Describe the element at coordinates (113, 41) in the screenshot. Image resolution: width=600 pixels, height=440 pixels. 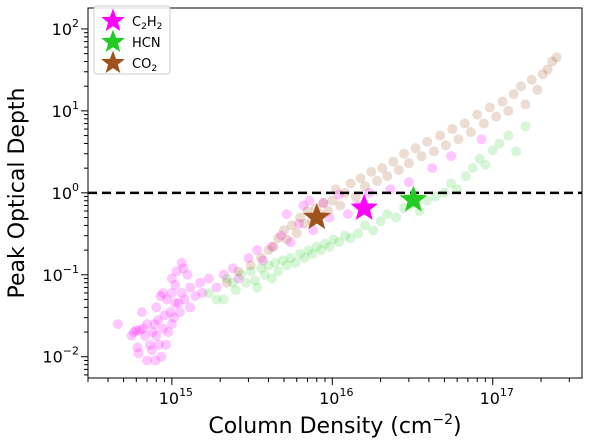
I see `legend-star-hcn` at that location.